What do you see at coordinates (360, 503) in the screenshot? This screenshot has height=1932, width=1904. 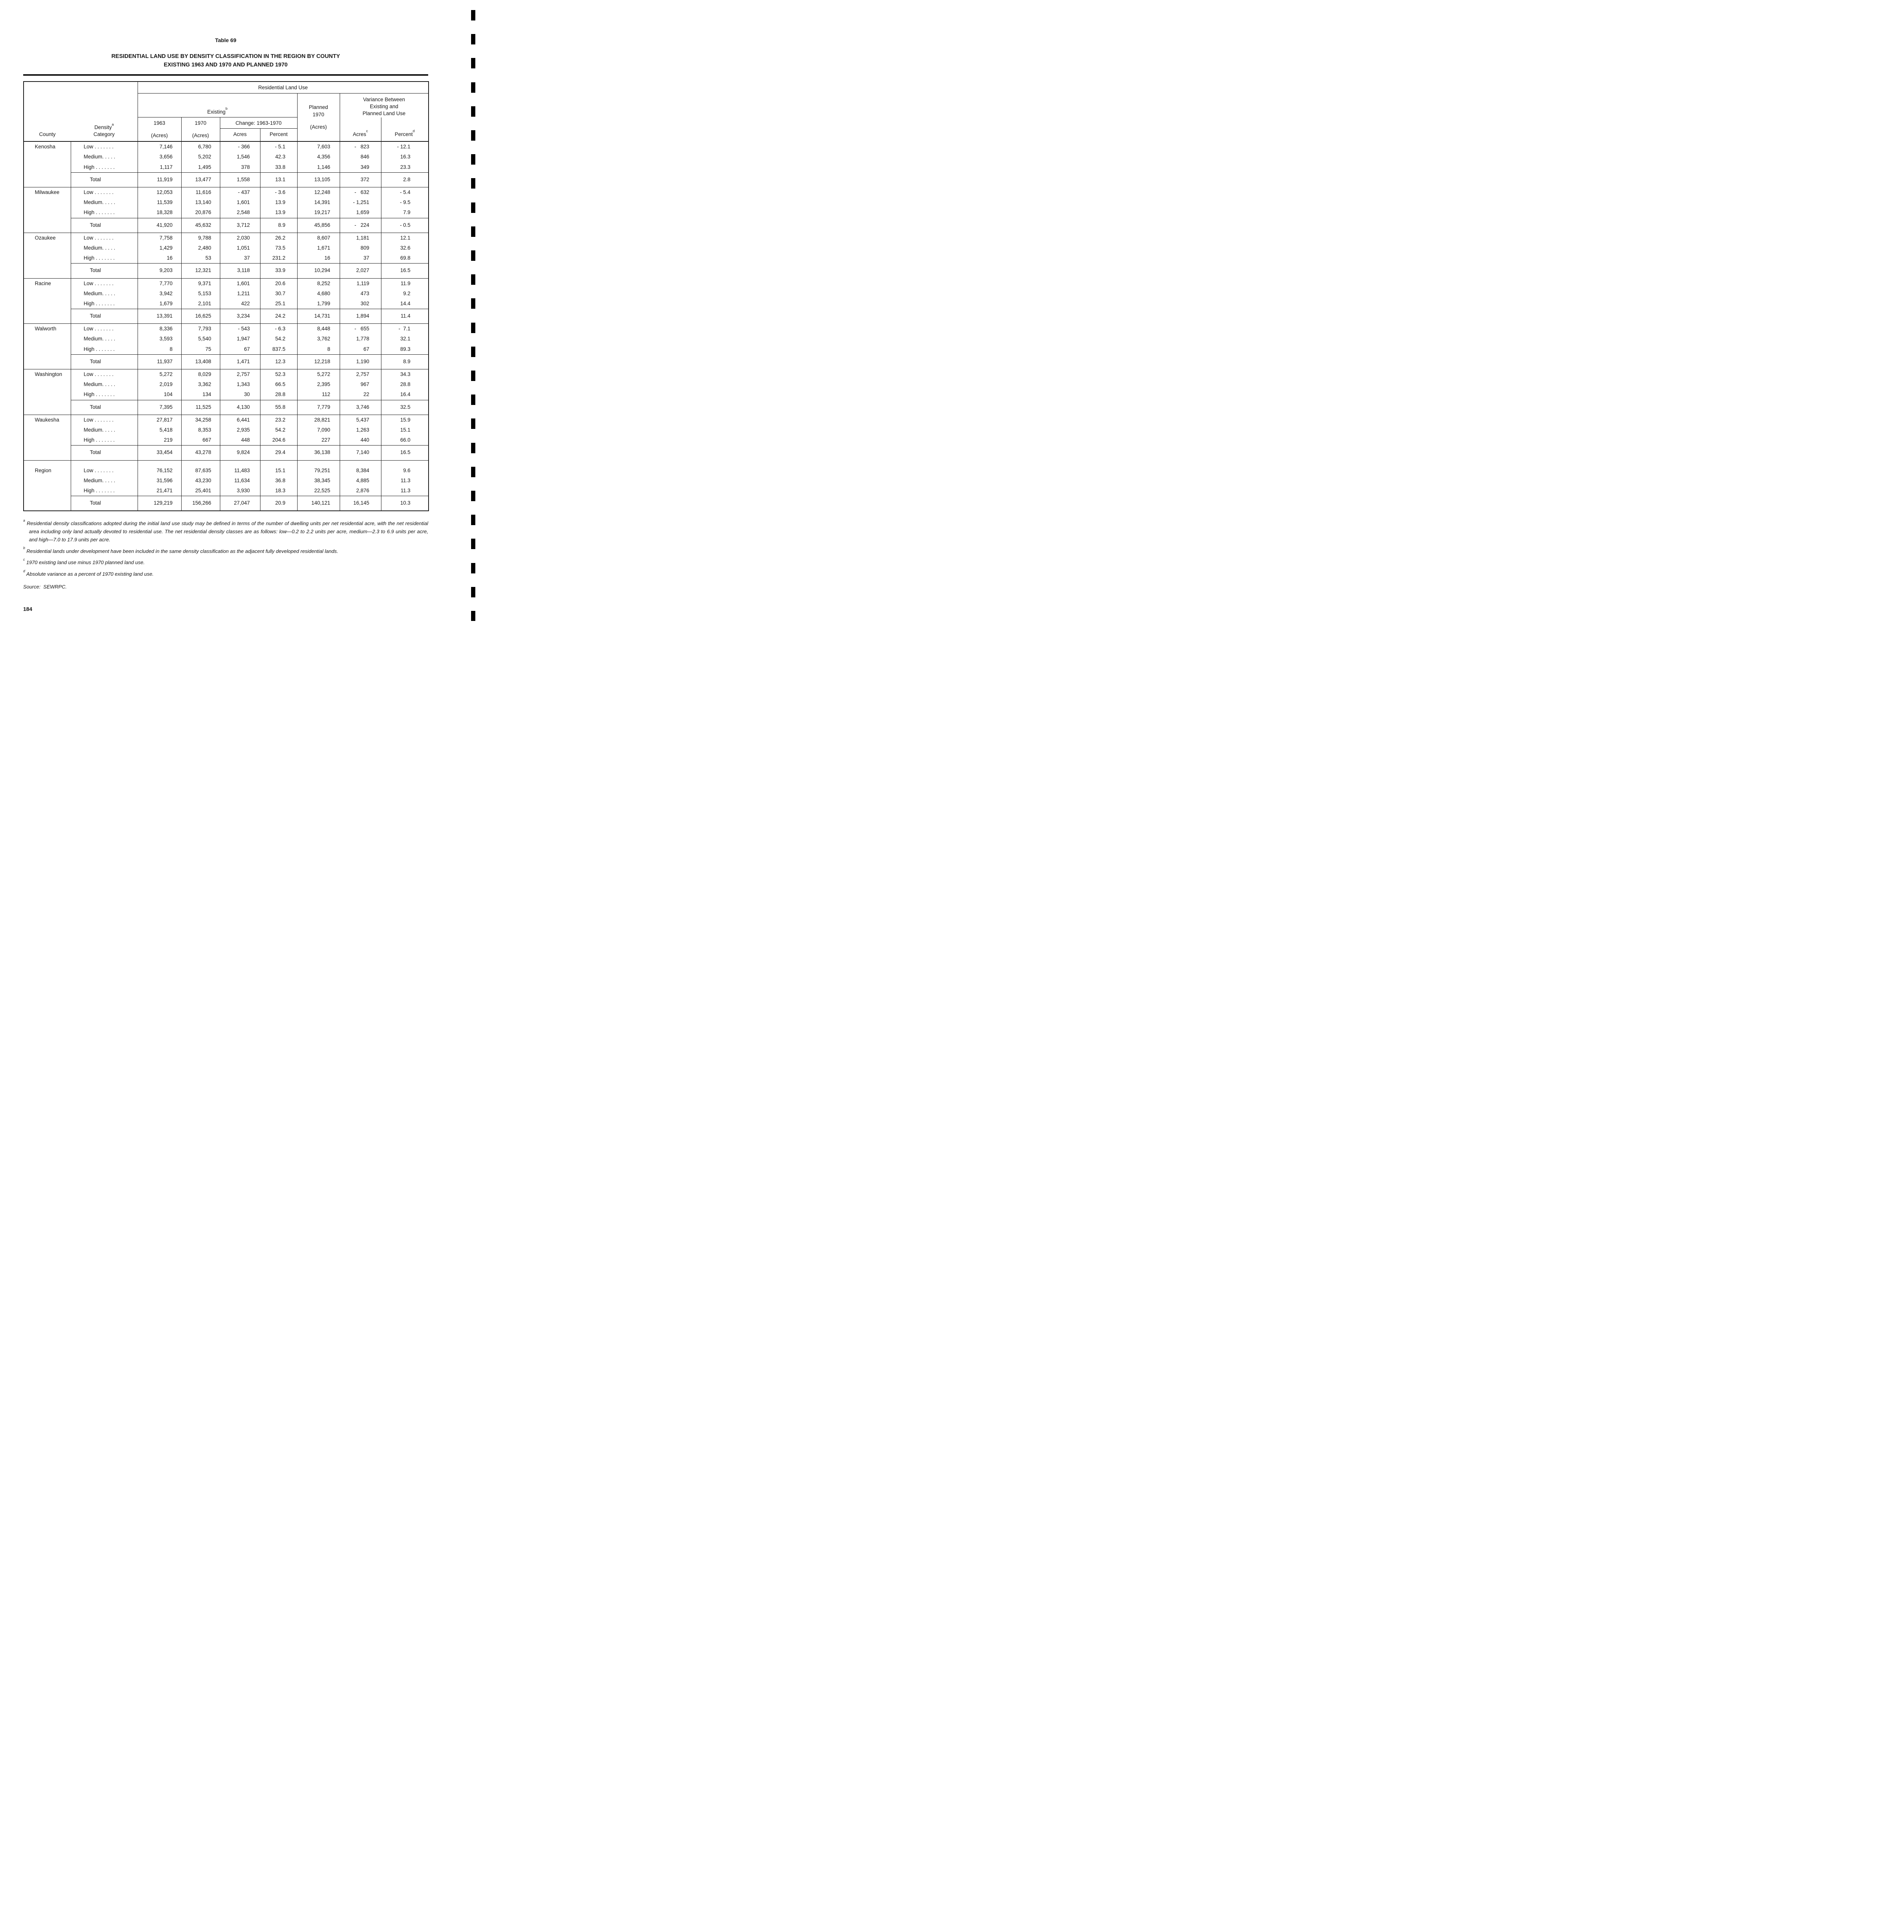 I see `total-value: 16,145` at bounding box center [360, 503].